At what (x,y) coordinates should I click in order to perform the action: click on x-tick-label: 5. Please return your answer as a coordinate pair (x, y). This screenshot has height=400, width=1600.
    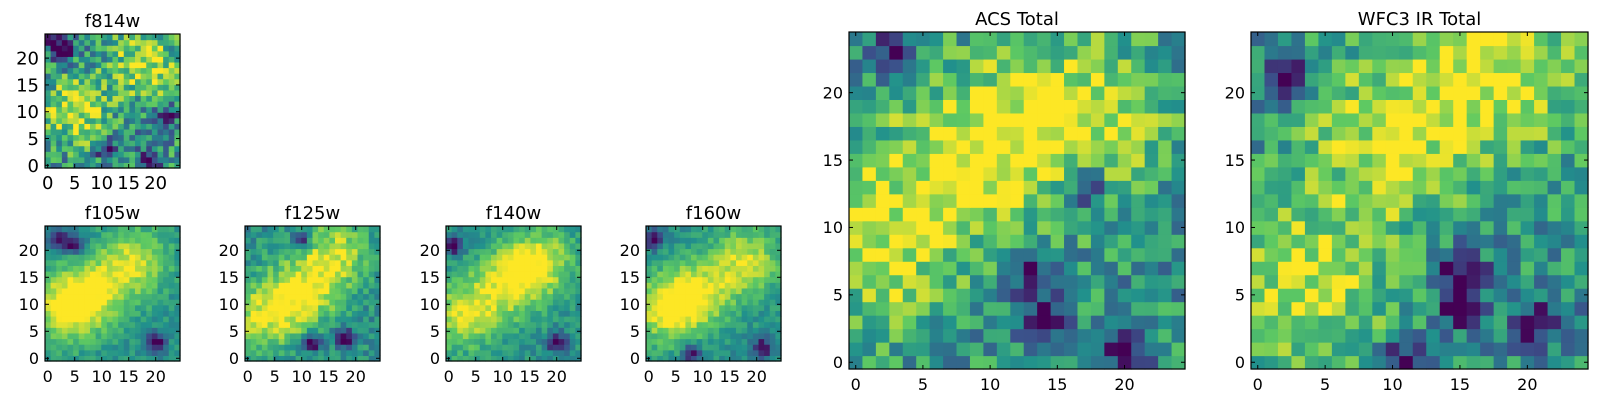
    Looking at the image, I should click on (923, 384).